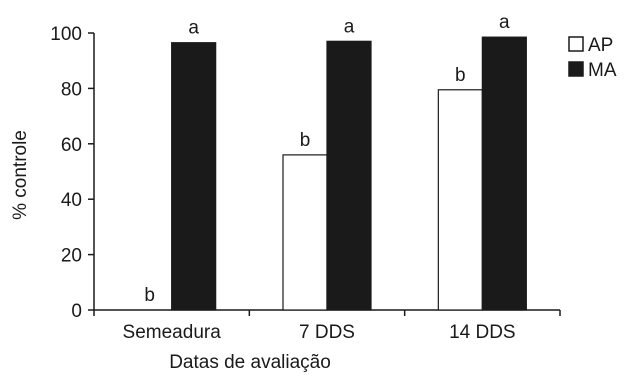 This screenshot has width=629, height=381. Describe the element at coordinates (592, 58) in the screenshot. I see `legend: AP MA` at that location.